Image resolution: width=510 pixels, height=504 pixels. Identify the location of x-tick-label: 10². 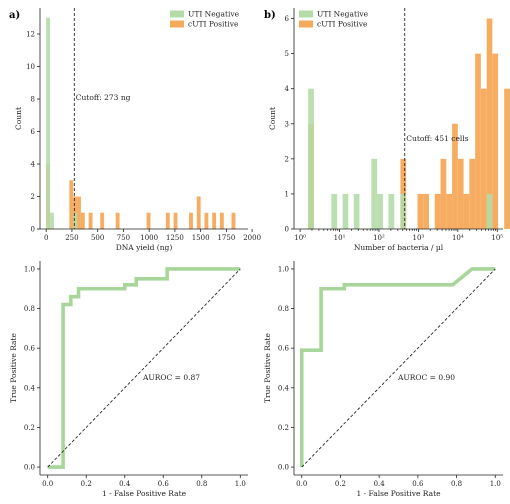
(379, 238).